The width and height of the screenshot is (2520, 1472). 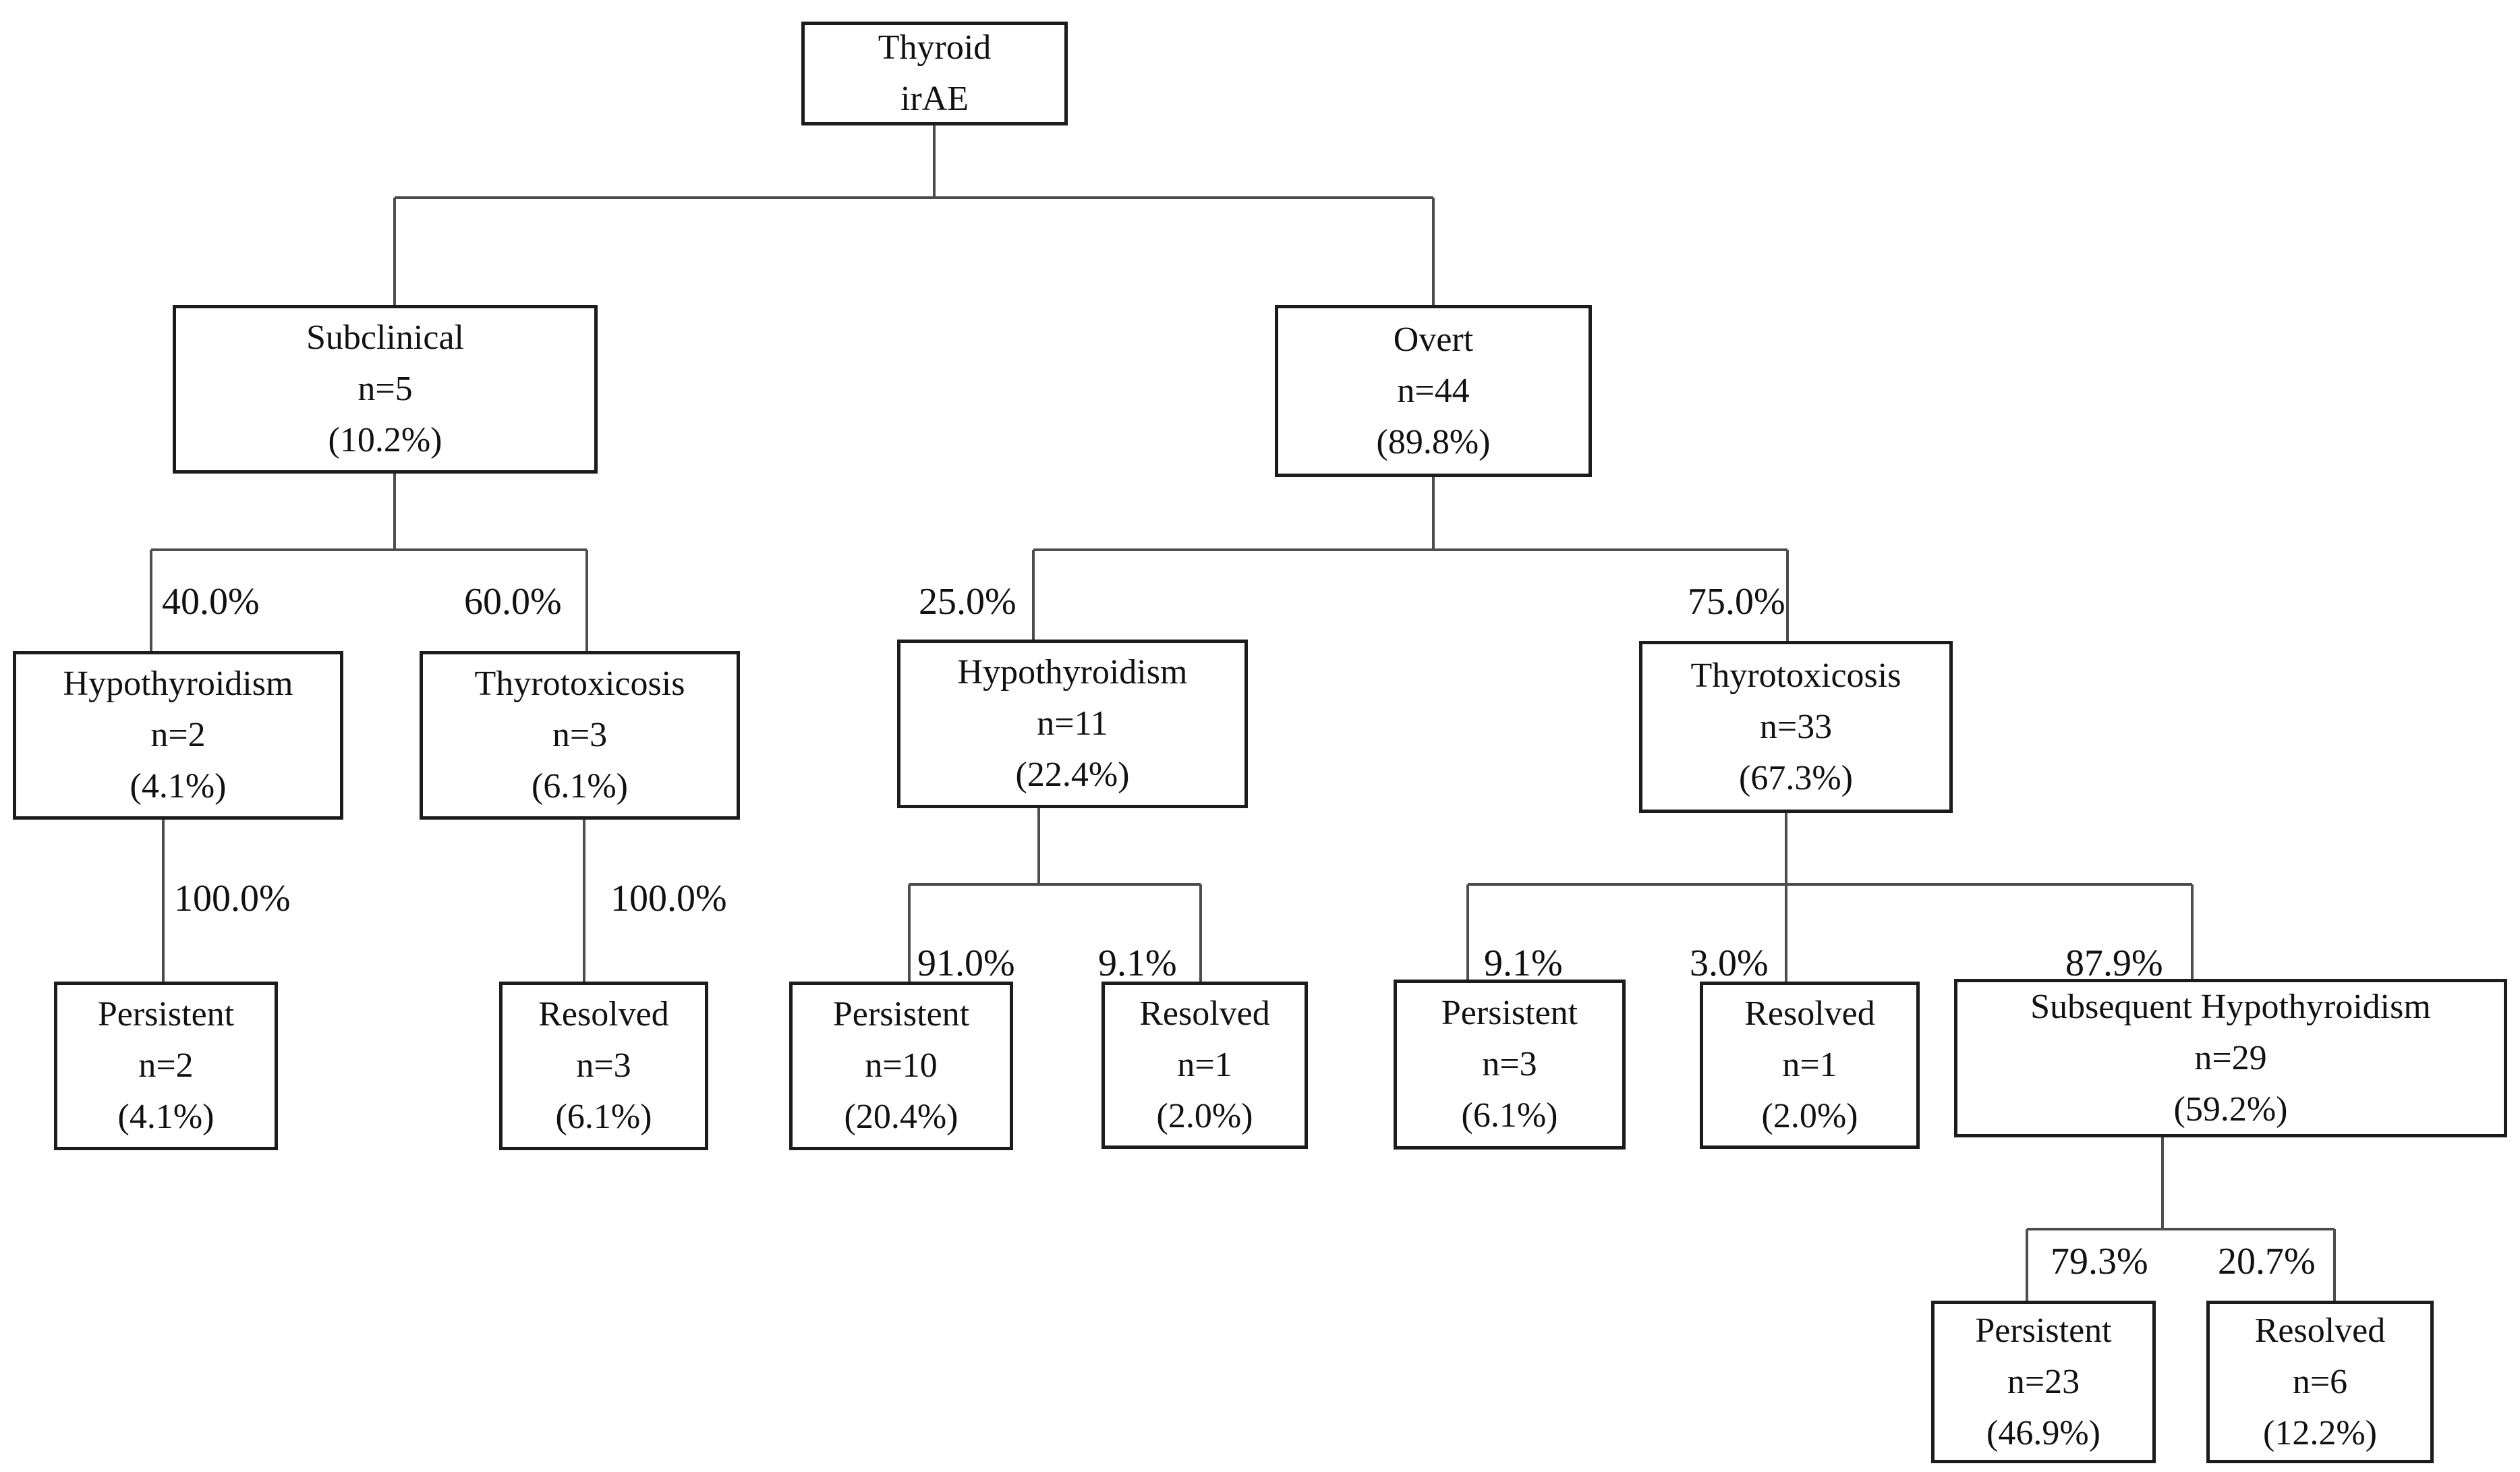 I want to click on node-line: irAE, so click(x=934, y=99).